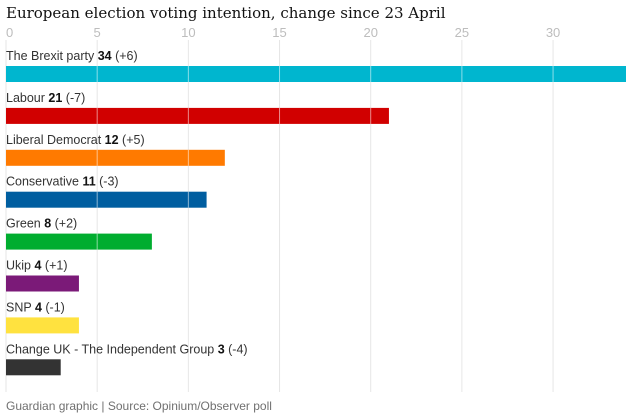 This screenshot has height=420, width=638. What do you see at coordinates (105, 56) in the screenshot?
I see `bar-value-label: 34` at bounding box center [105, 56].